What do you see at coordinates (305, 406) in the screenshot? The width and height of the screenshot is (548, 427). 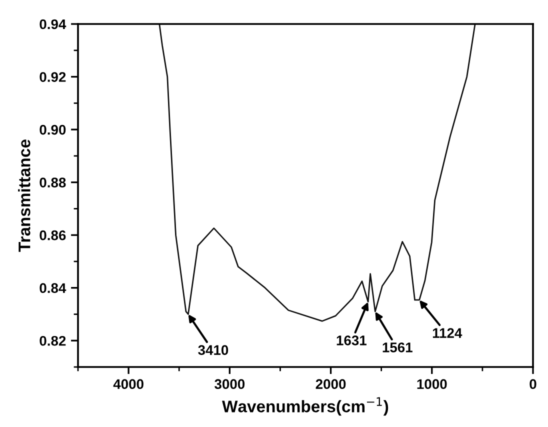 I see `x-axis-title: Wavenumbers(cm$^{−1}$)` at bounding box center [305, 406].